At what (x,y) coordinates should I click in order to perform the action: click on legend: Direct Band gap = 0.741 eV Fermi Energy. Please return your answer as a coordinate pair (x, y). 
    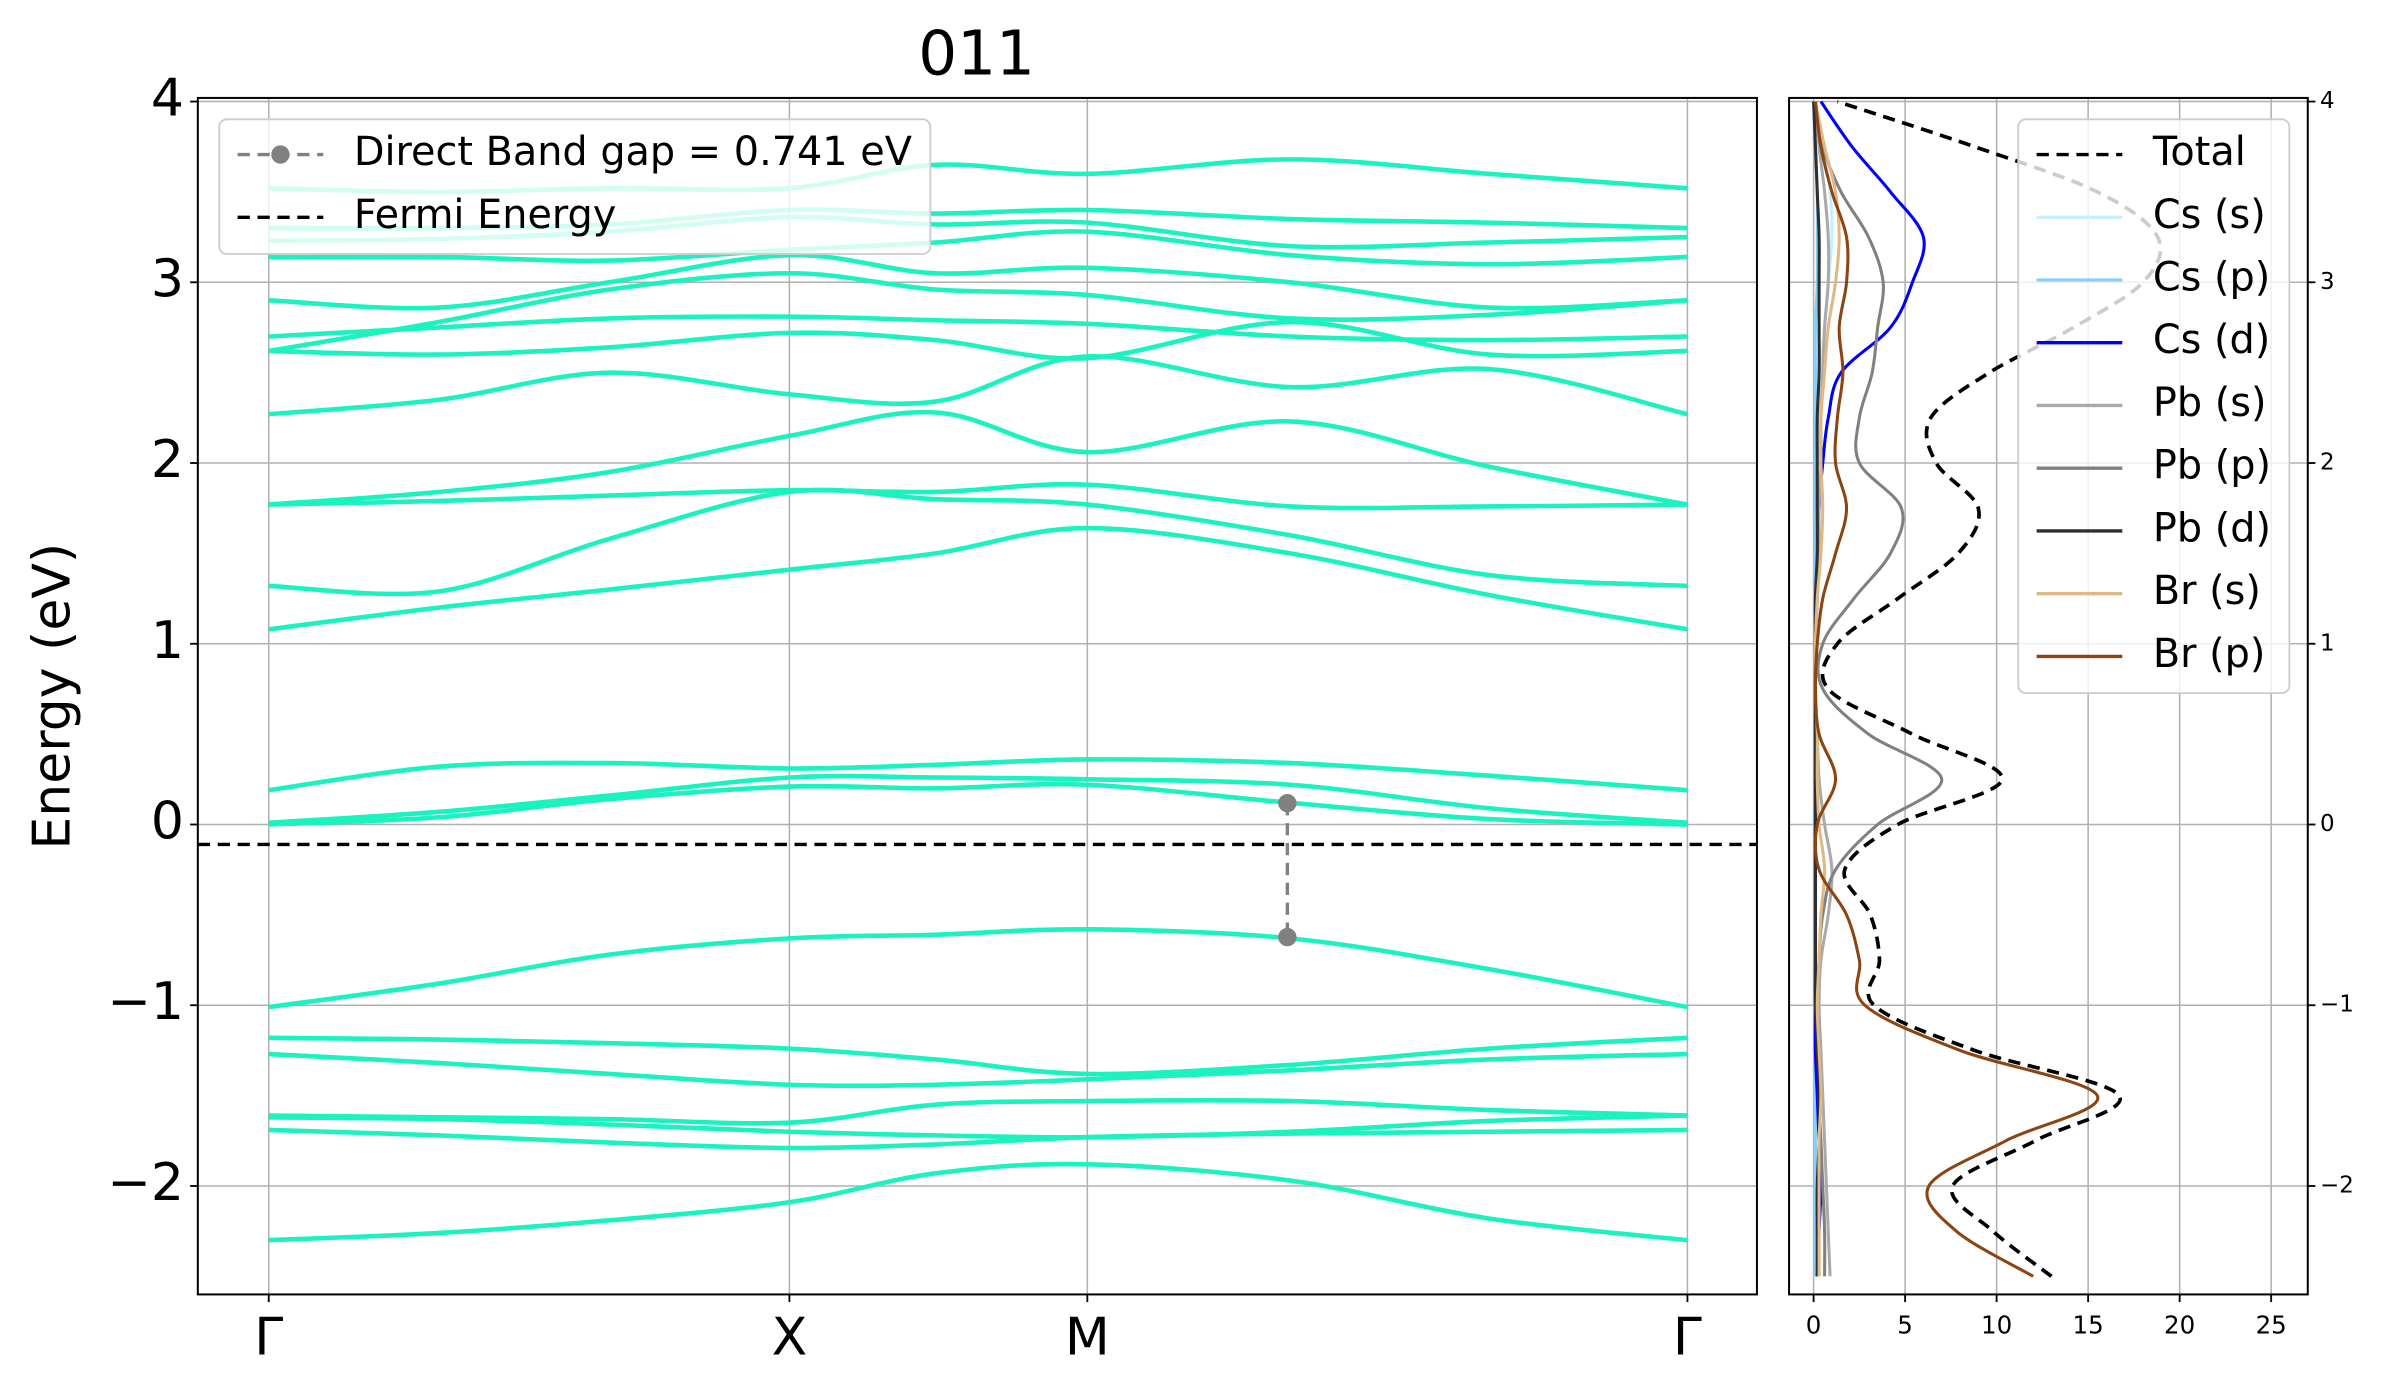
    Looking at the image, I should click on (575, 186).